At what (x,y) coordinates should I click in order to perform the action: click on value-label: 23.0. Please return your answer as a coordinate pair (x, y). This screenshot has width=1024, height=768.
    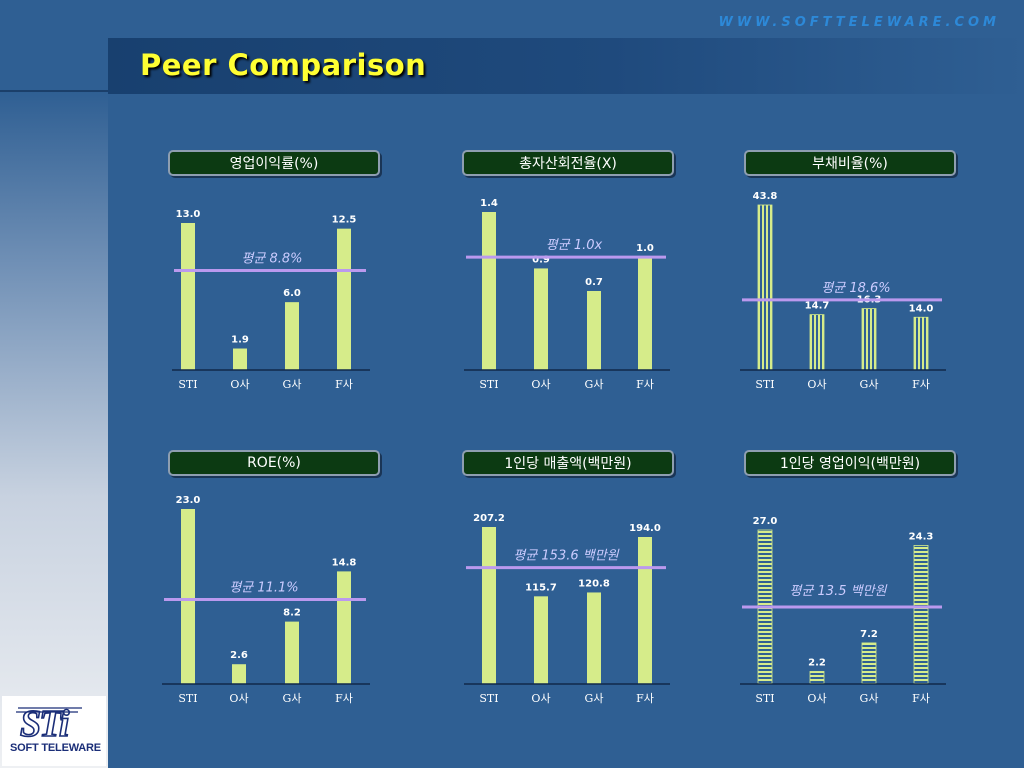
    Looking at the image, I should click on (188, 500).